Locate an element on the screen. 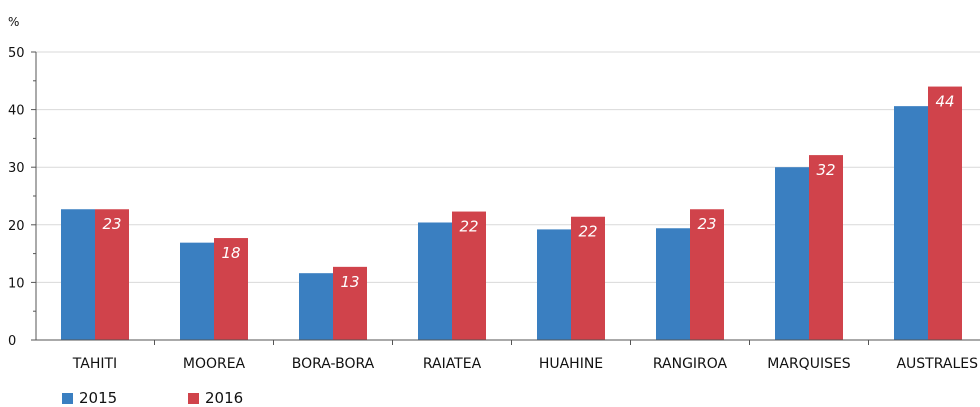 Image resolution: width=980 pixels, height=407 pixels. bar-2016-marquises is located at coordinates (826, 247).